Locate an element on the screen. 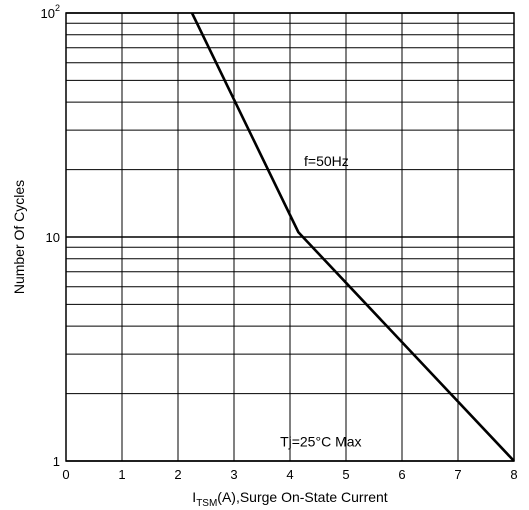 The width and height of the screenshot is (529, 510). x-tick-label: 5 is located at coordinates (345, 474).